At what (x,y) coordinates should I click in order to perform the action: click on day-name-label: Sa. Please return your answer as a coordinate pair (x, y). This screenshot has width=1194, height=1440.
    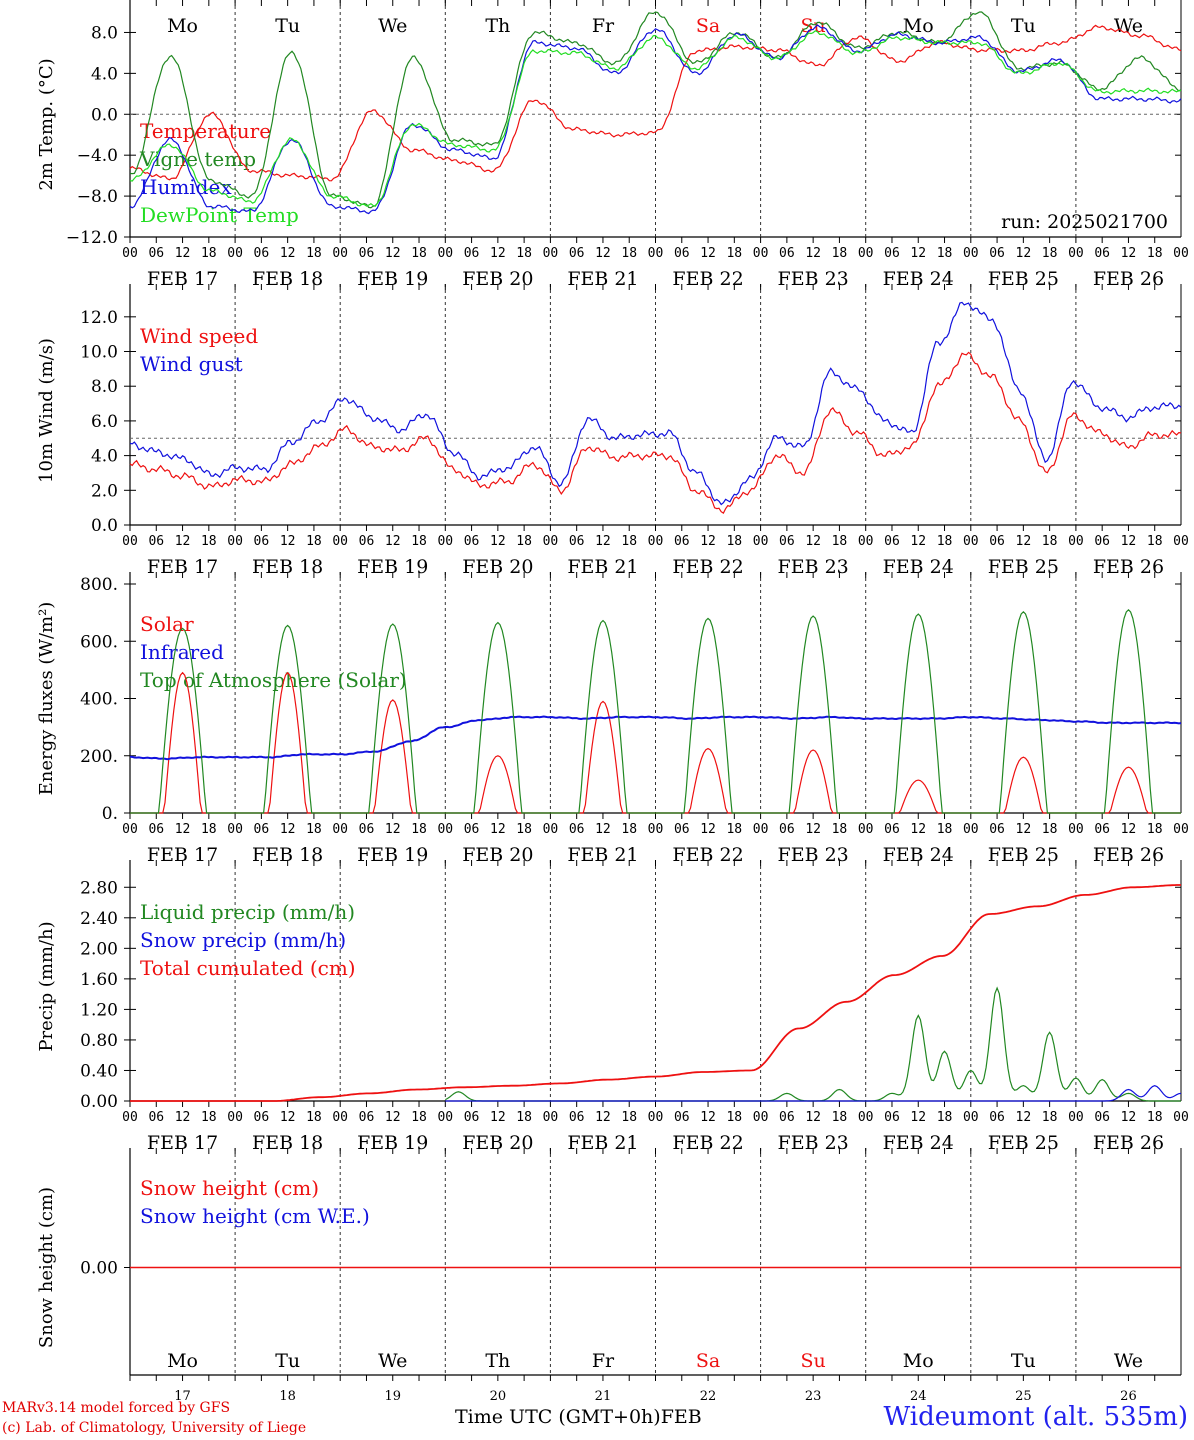
    Looking at the image, I should click on (708, 1361).